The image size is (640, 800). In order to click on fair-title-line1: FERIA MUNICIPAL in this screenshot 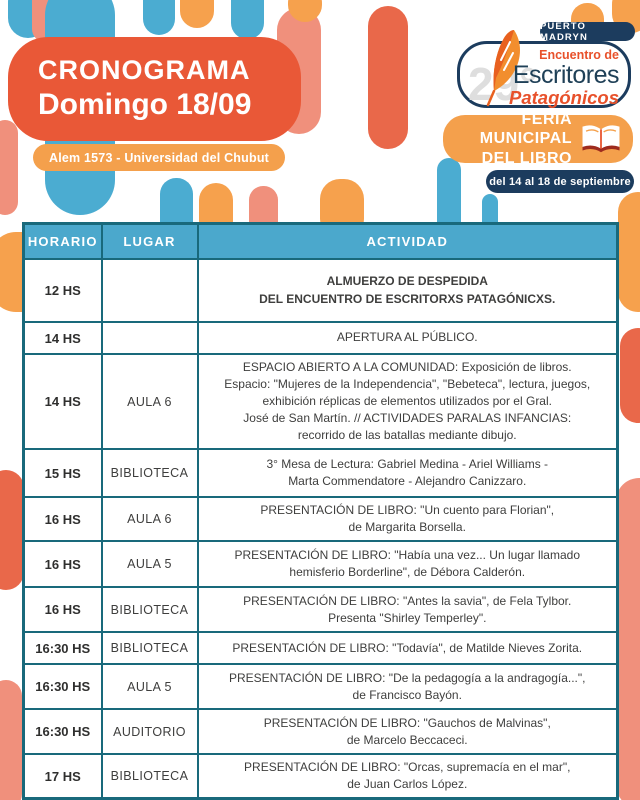, I will do `click(525, 129)`.